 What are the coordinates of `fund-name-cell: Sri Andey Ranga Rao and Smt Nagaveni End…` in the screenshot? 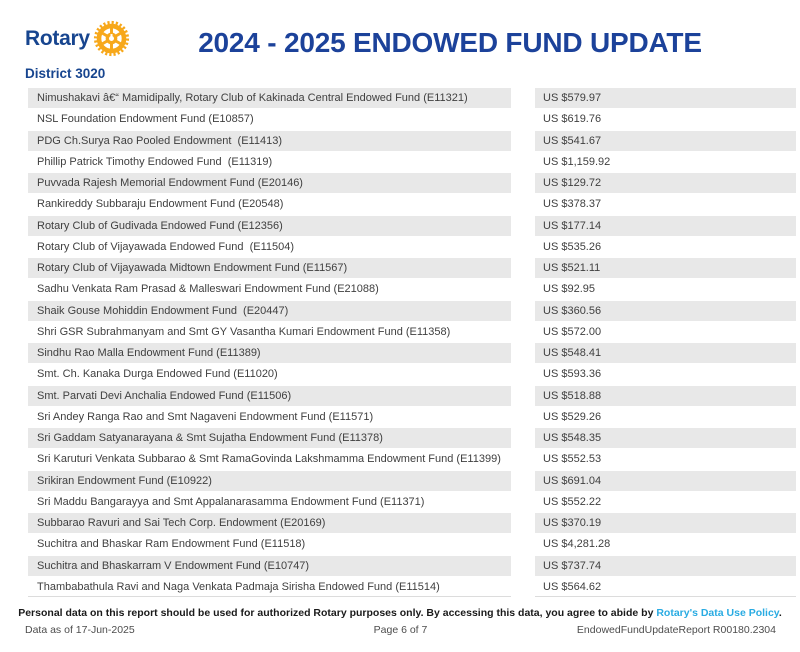 It's located at (269, 416).